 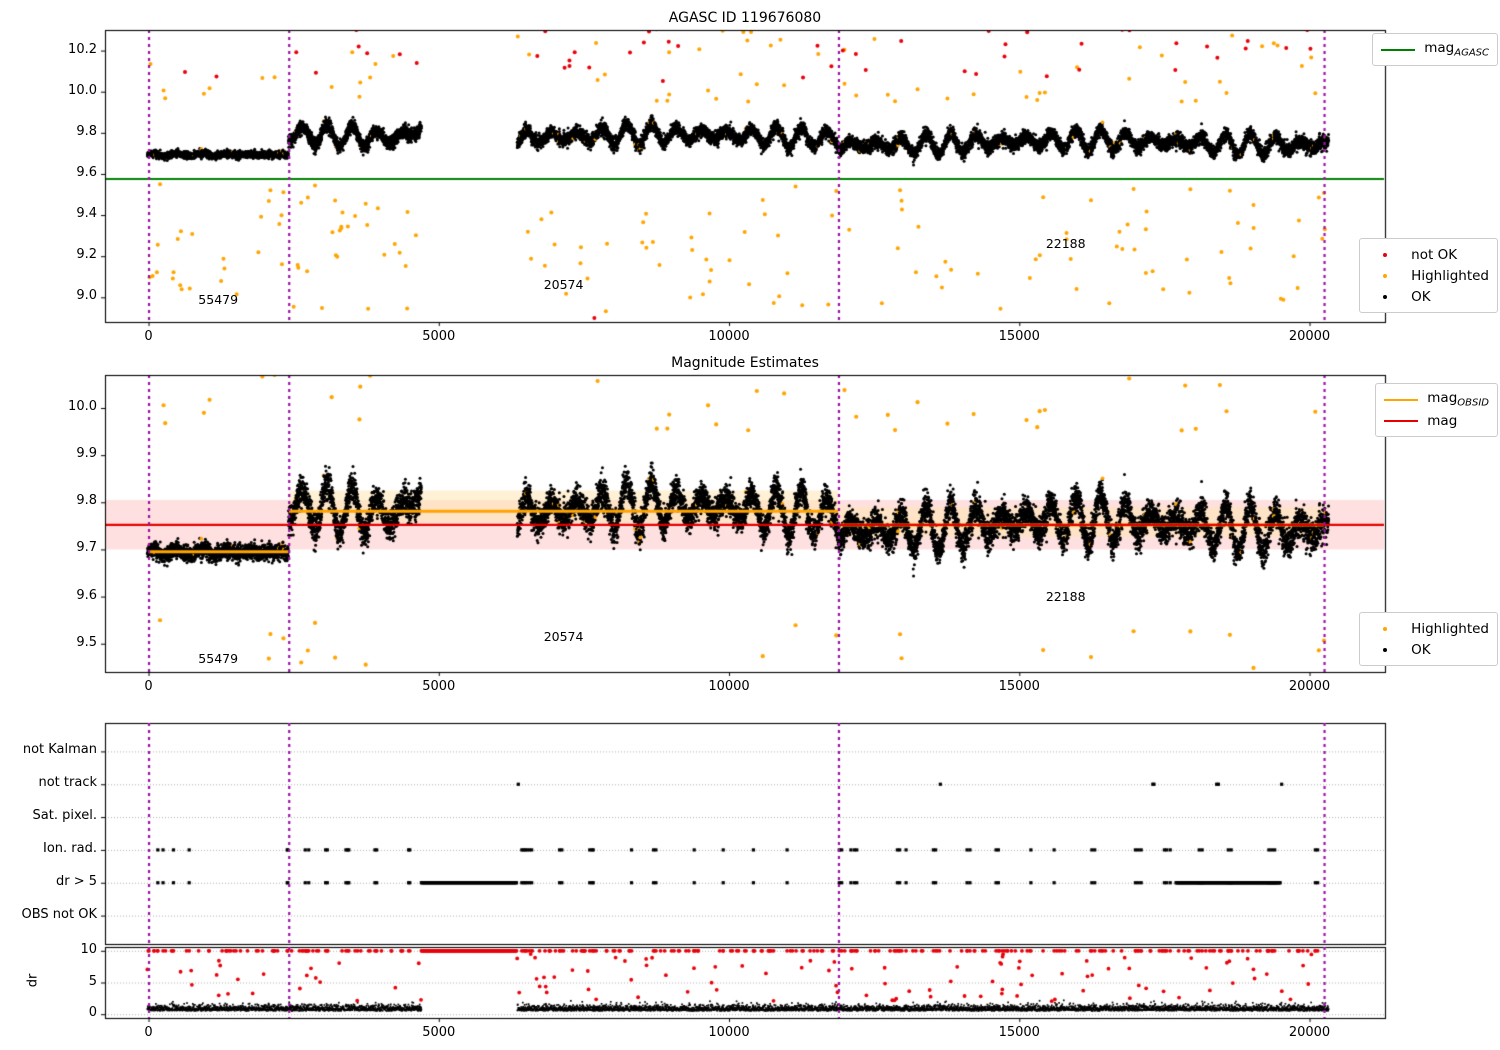 What do you see at coordinates (82, 406) in the screenshot?
I see `ytick-label-p2: 10.0` at bounding box center [82, 406].